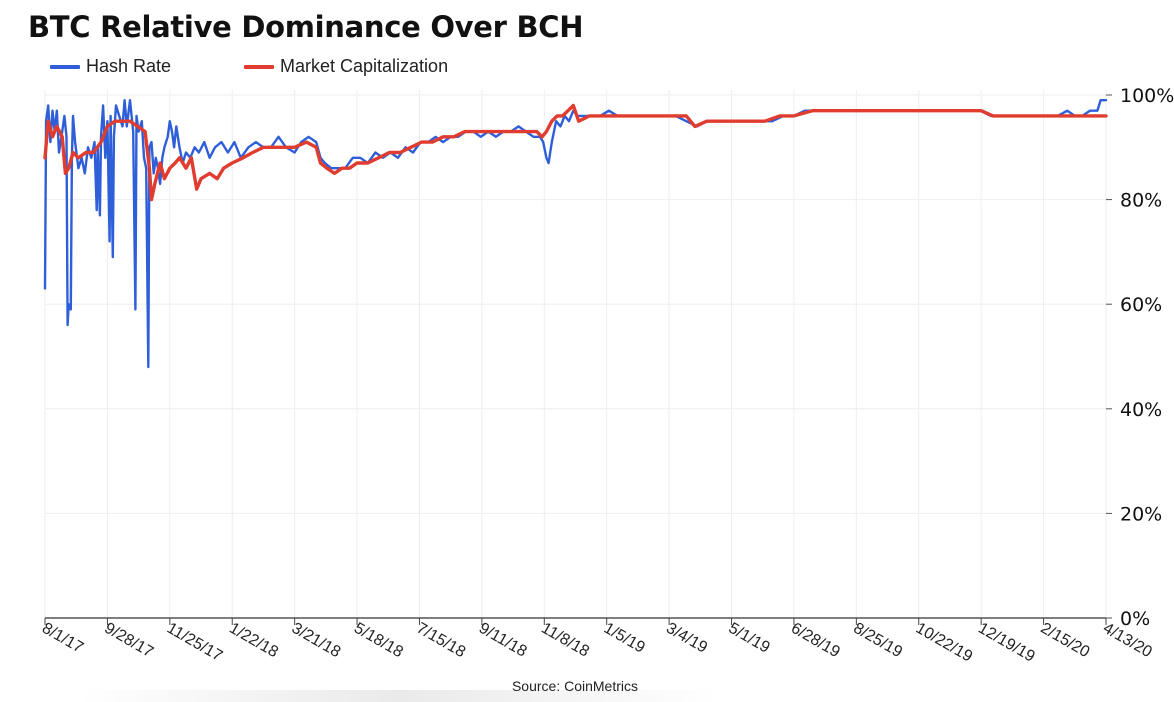  What do you see at coordinates (1141, 305) in the screenshot?
I see `y-tick-label: 60%` at bounding box center [1141, 305].